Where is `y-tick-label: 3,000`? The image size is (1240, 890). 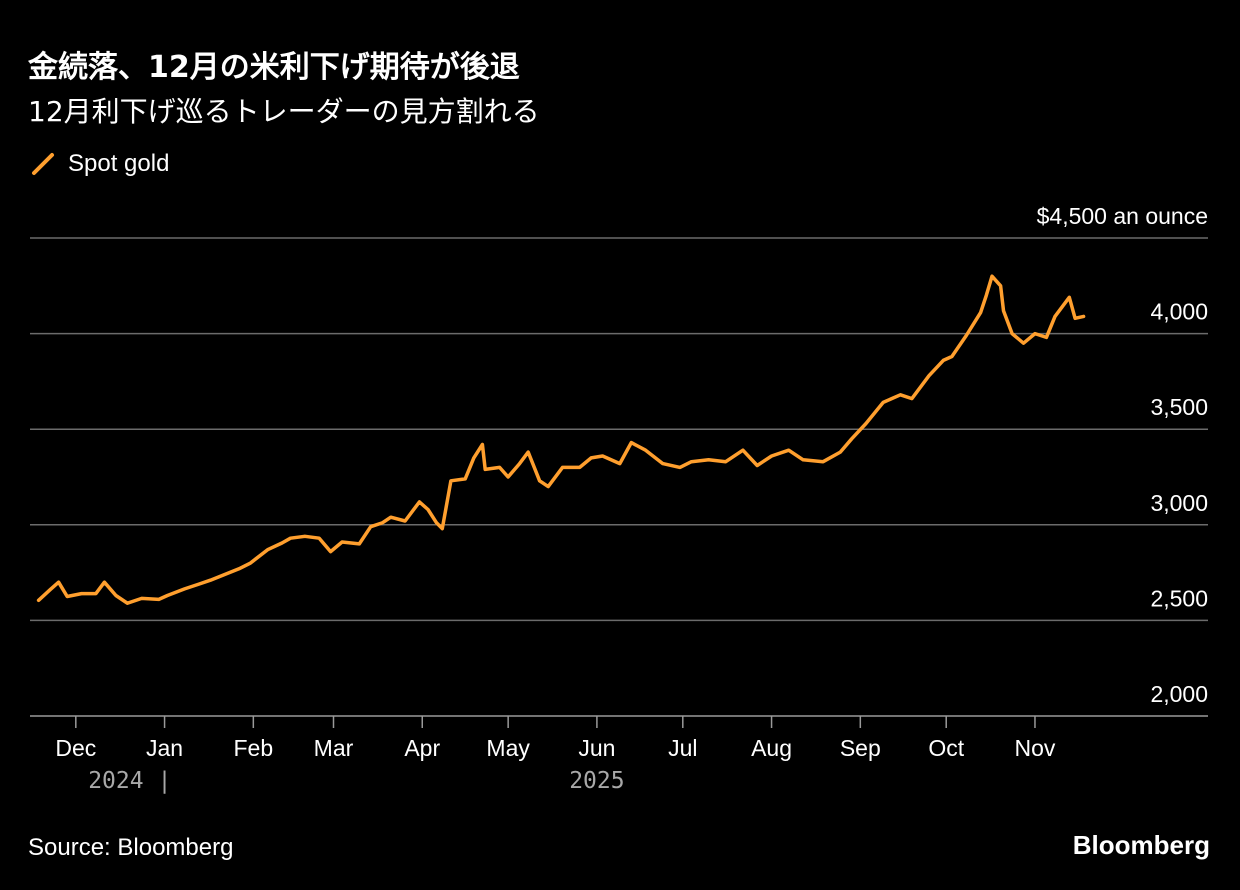 y-tick-label: 3,000 is located at coordinates (1179, 503).